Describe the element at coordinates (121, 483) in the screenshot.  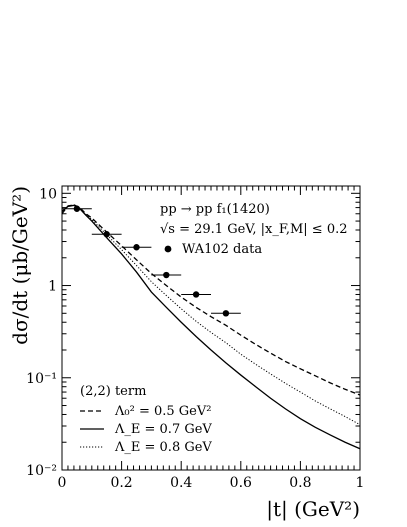
I see `x-tick-label: 0.2` at that location.